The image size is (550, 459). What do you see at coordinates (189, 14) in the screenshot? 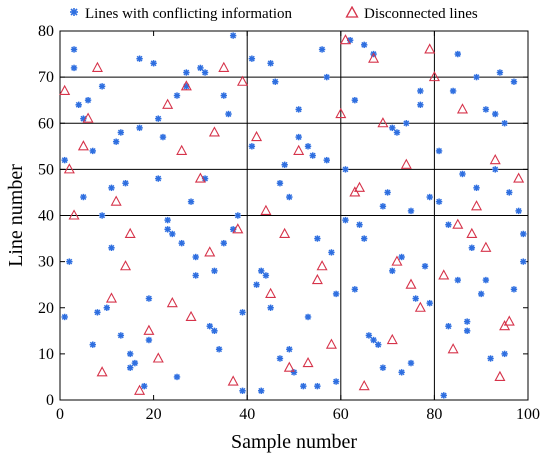
I see `legend-label-conflicting: Lines with conflicting information` at bounding box center [189, 14].